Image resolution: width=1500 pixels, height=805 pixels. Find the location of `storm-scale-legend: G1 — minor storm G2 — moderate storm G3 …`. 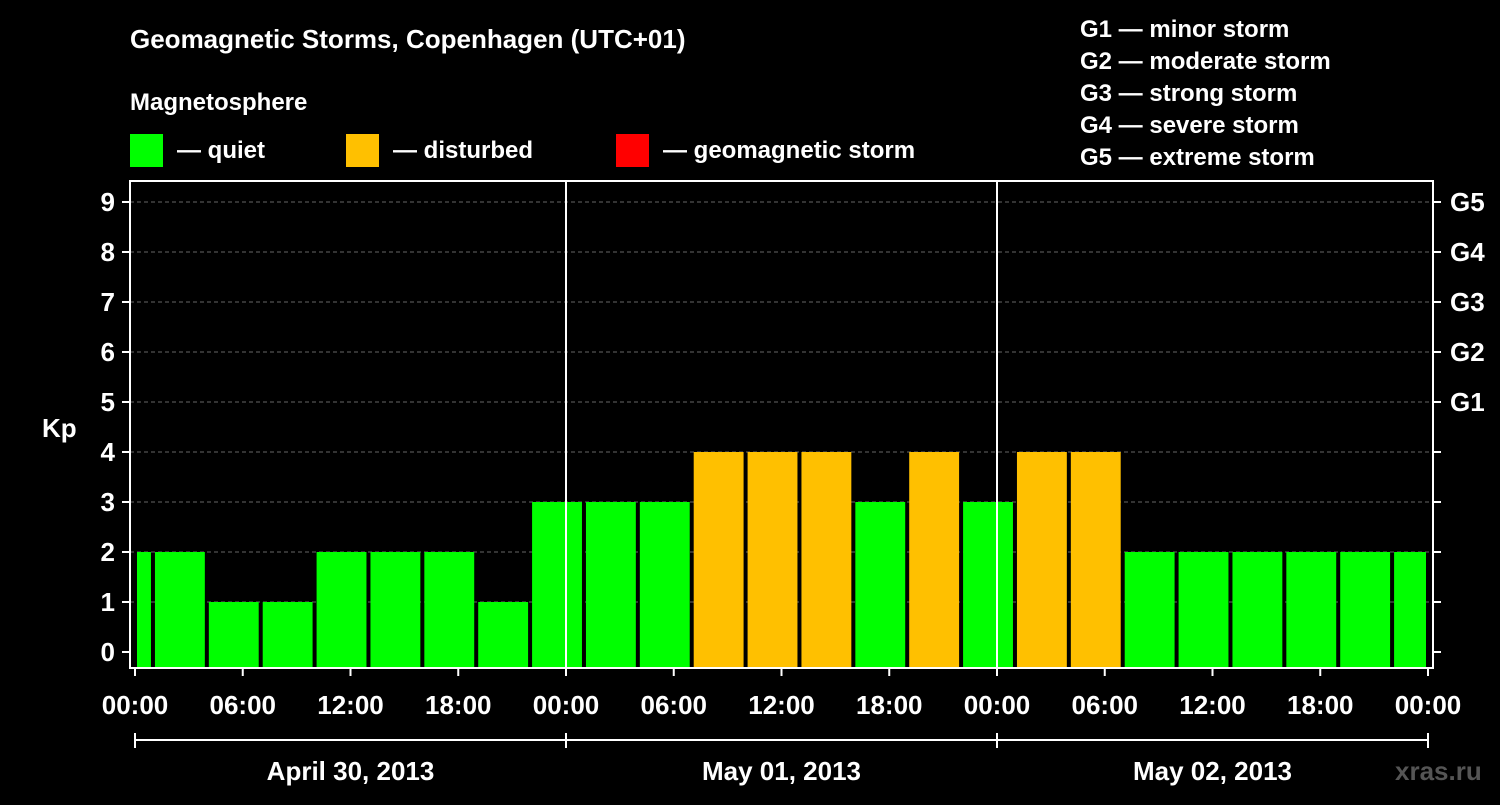

storm-scale-legend: G1 — minor storm G2 — moderate storm G3 … is located at coordinates (1205, 93).